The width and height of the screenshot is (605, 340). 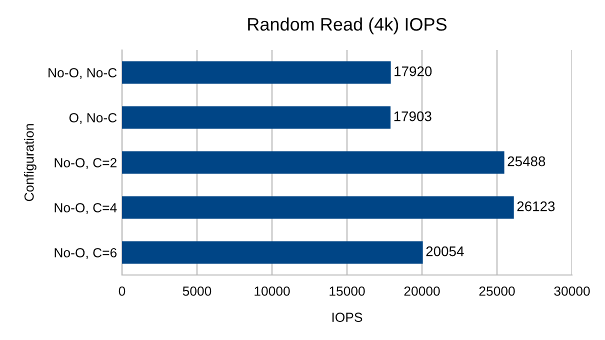 What do you see at coordinates (347, 317) in the screenshot?
I see `x-axis-title: IOPS` at bounding box center [347, 317].